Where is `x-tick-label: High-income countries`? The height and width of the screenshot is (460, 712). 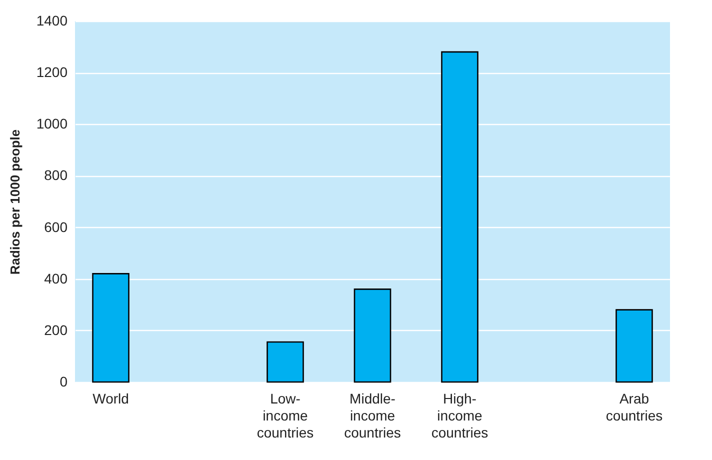 x-tick-label: High-income countries is located at coordinates (459, 415).